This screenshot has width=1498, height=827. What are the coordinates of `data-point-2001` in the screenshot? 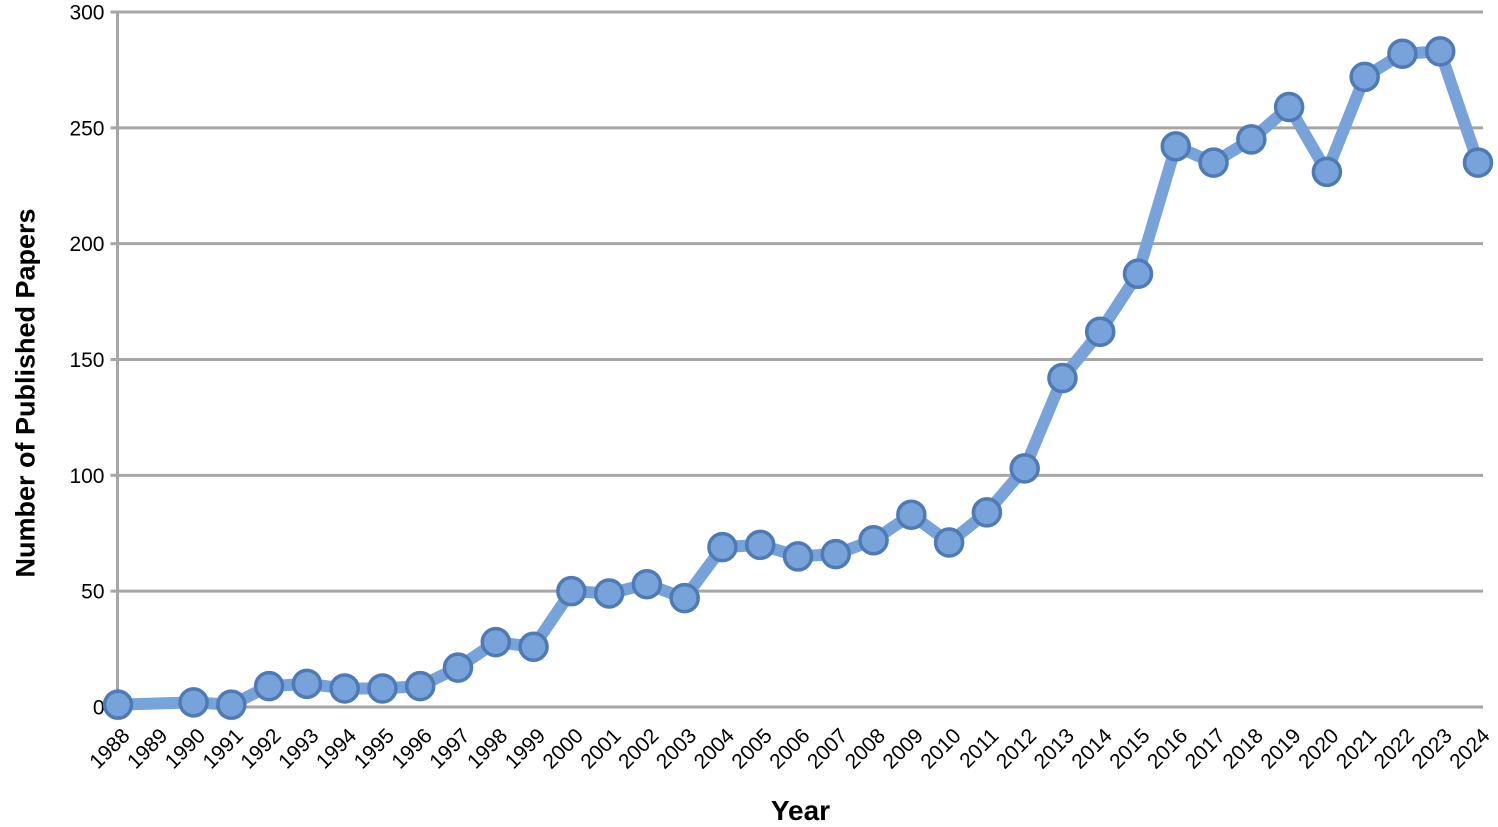 It's located at (609, 593).